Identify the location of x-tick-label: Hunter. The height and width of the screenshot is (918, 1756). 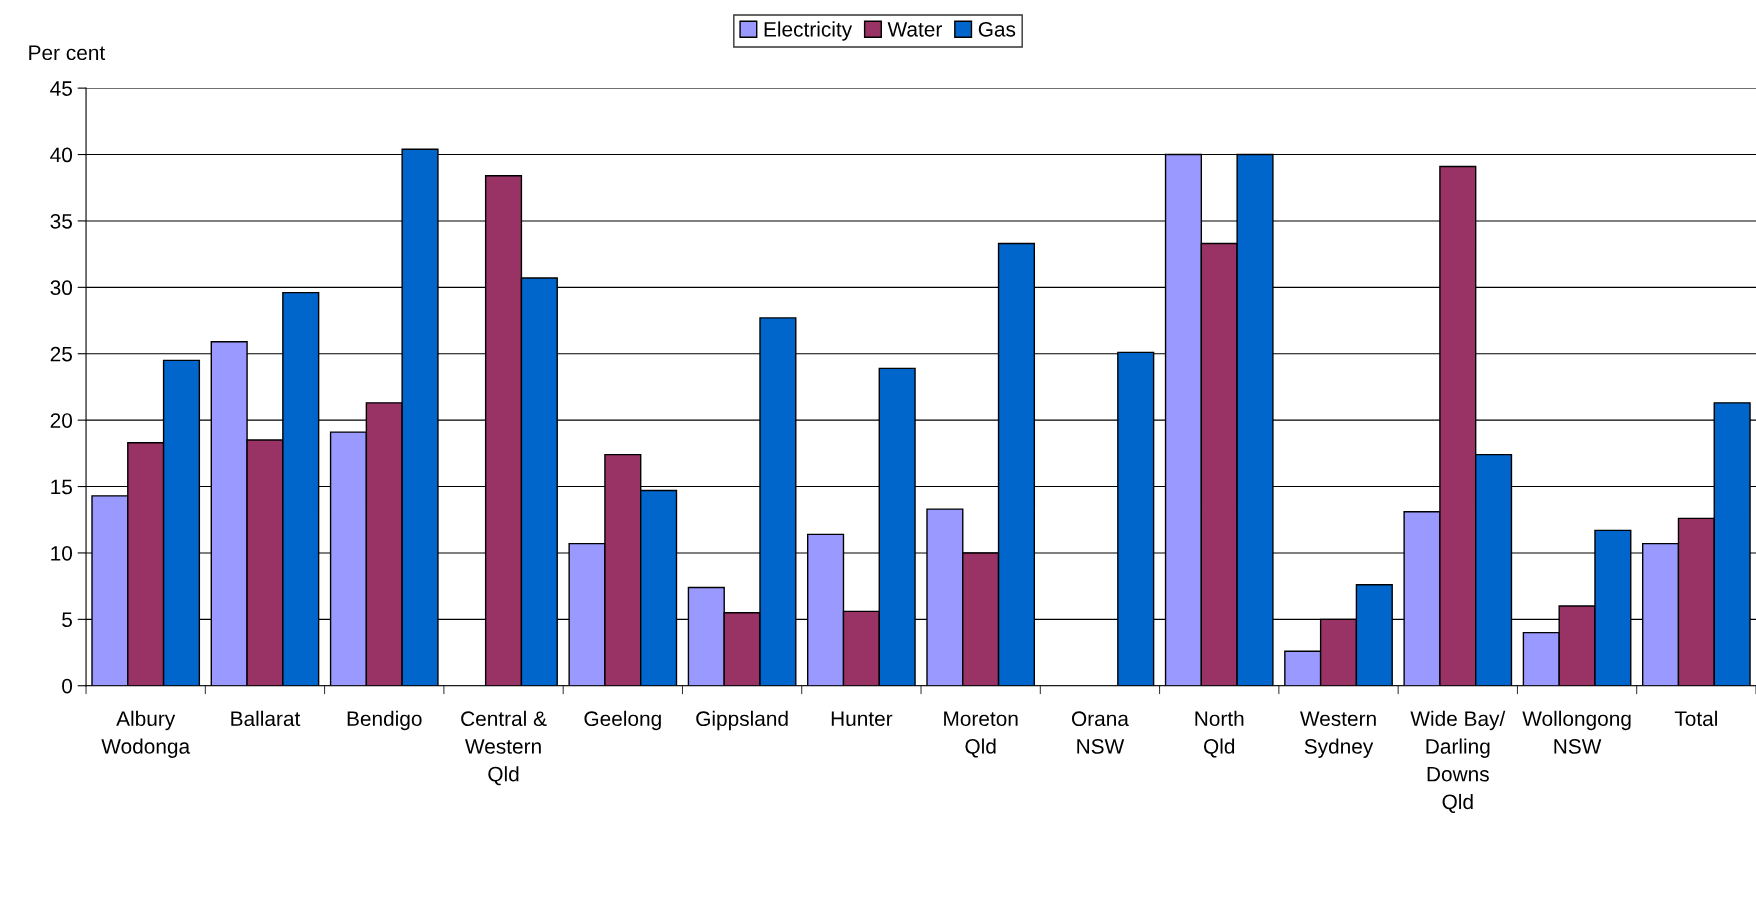
(862, 719).